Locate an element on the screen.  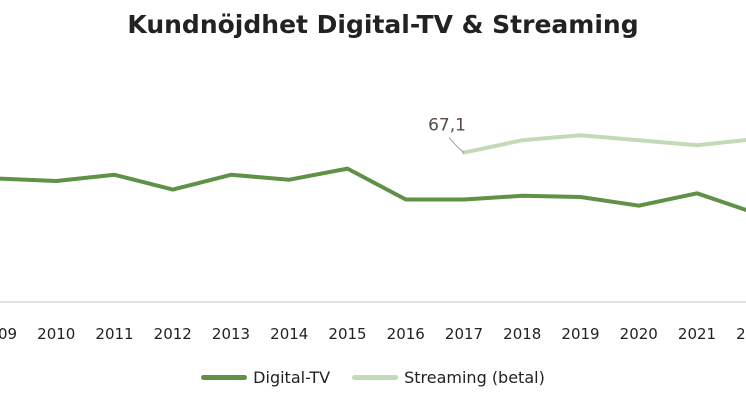
x-tick-label-2012: 2012 is located at coordinates (173, 334).